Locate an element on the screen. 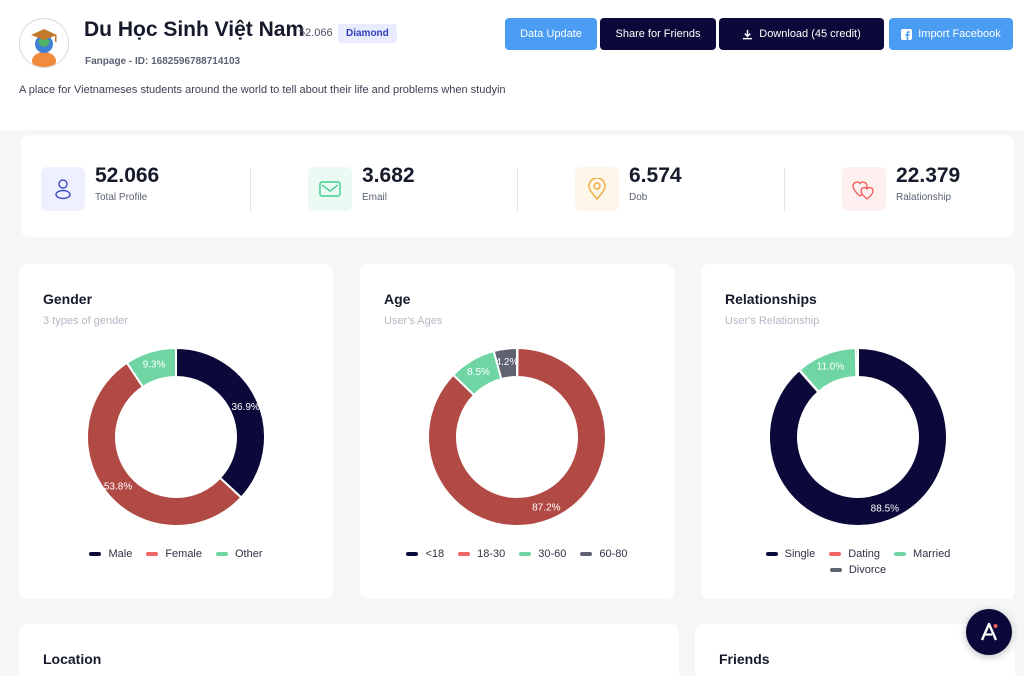  stat-label: Dob is located at coordinates (638, 197).